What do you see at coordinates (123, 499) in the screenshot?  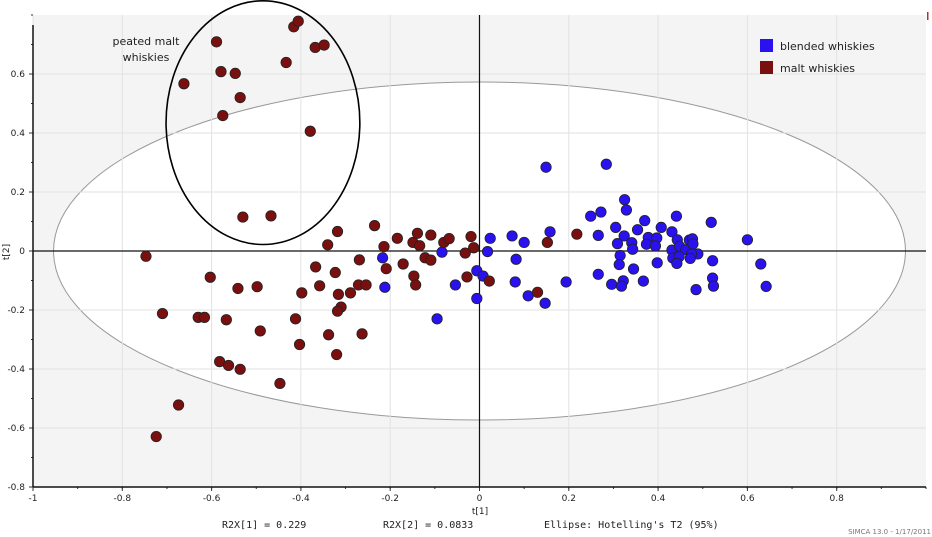 I see `x-tick-label: -0.8` at bounding box center [123, 499].